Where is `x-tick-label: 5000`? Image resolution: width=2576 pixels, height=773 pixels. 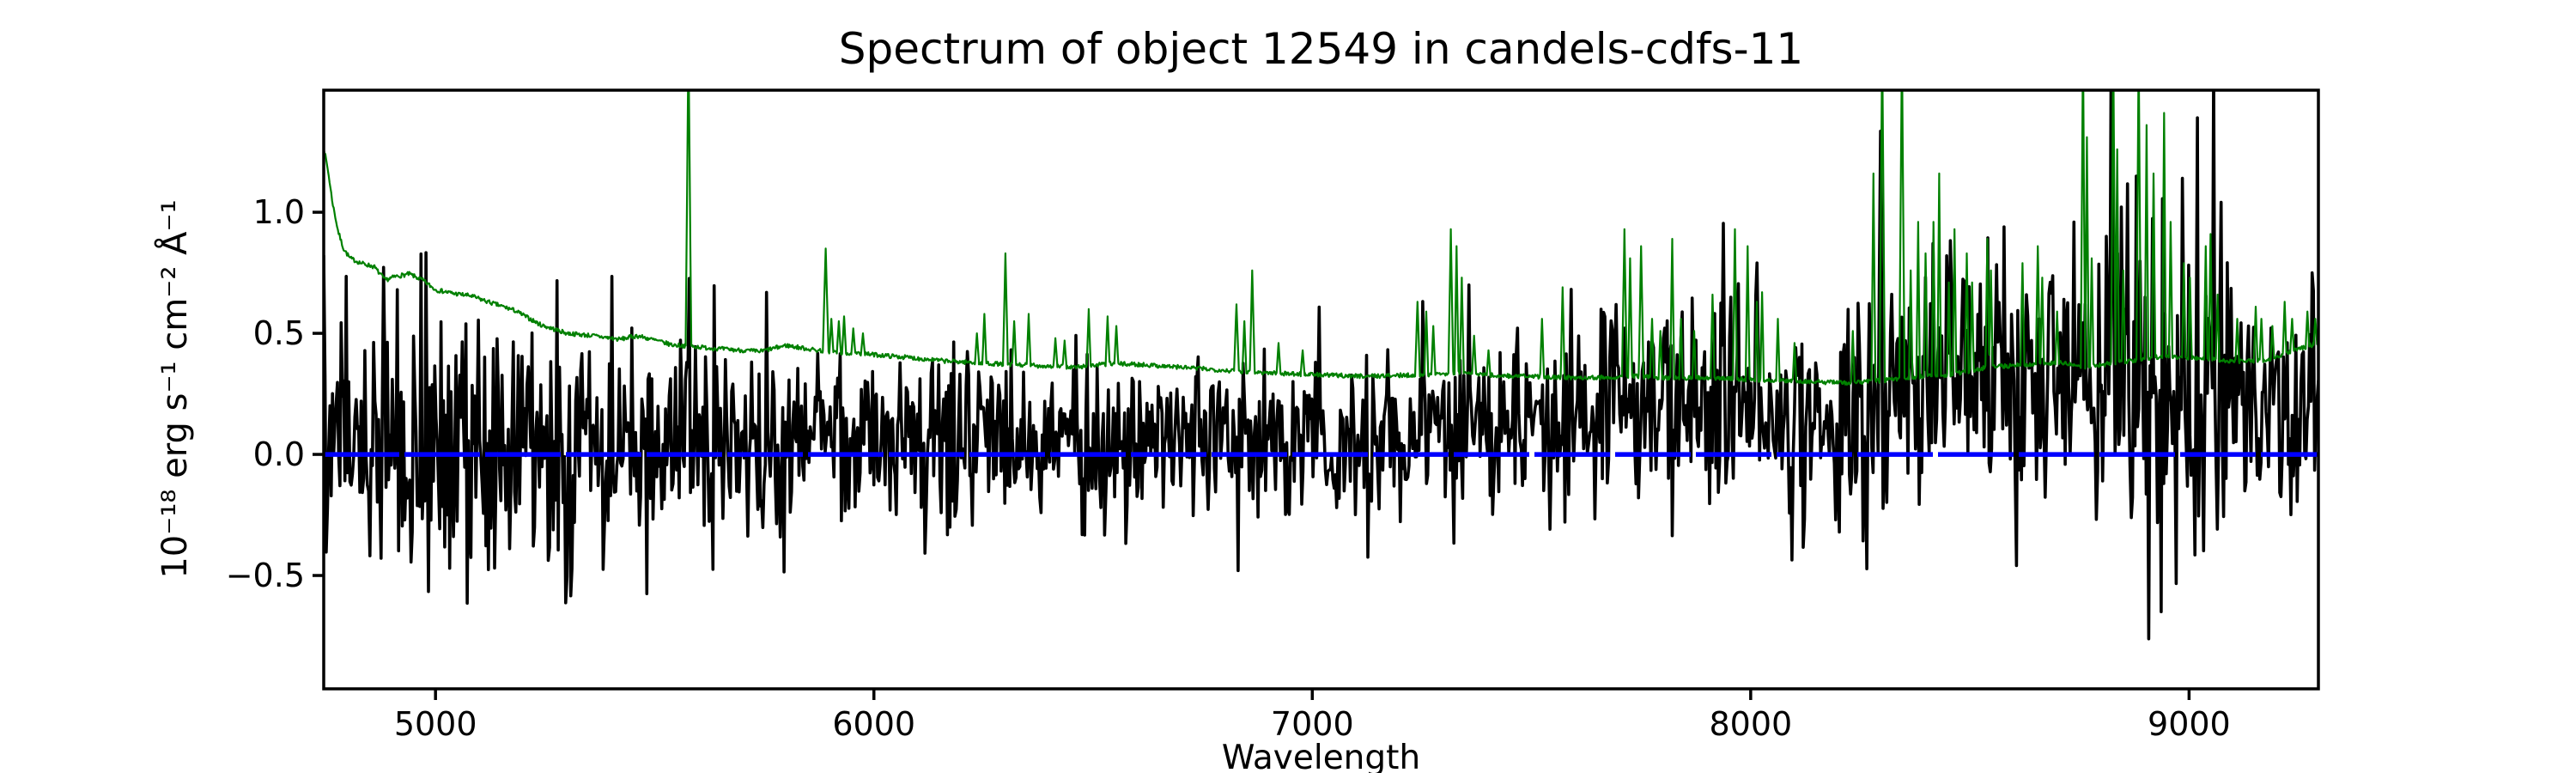
x-tick-label: 5000 is located at coordinates (435, 724).